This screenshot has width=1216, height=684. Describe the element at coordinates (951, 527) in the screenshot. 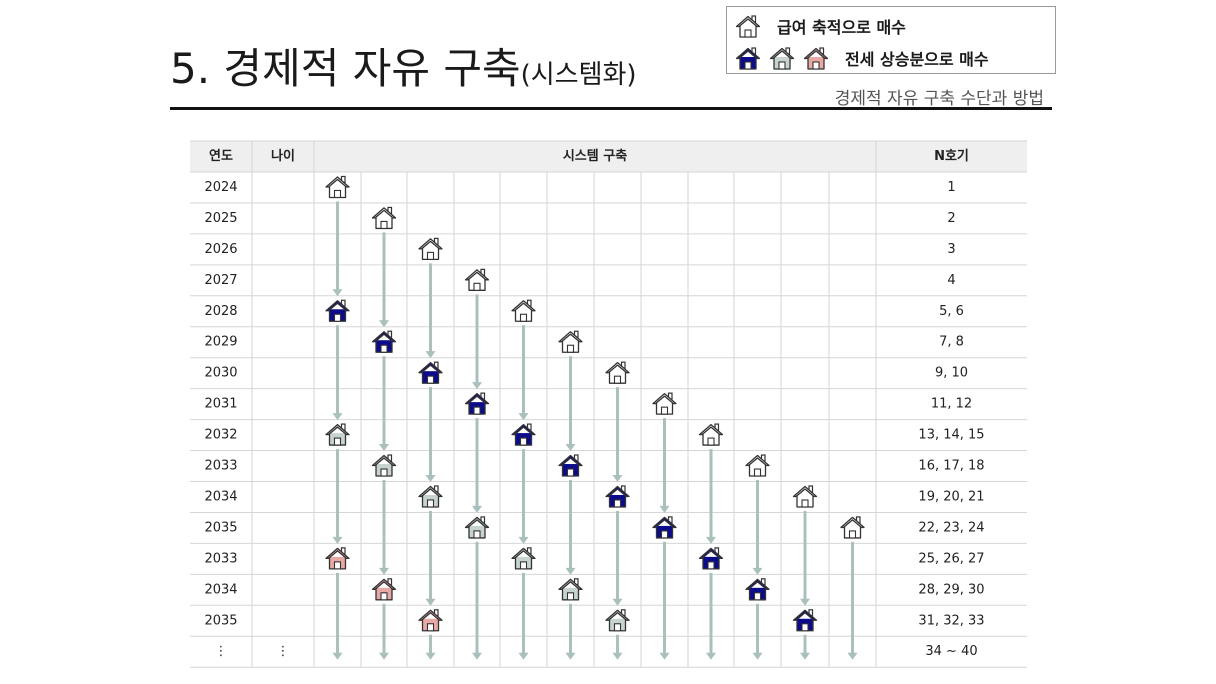

I see `cell-count: 22, 23, 24` at that location.